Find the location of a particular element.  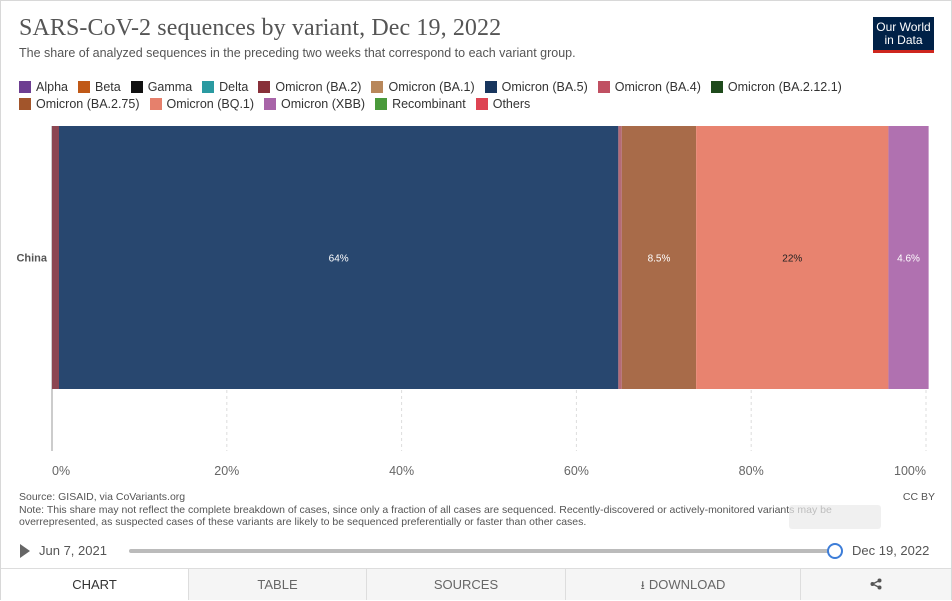

tab-download-label: DOWNLOAD is located at coordinates (687, 584).